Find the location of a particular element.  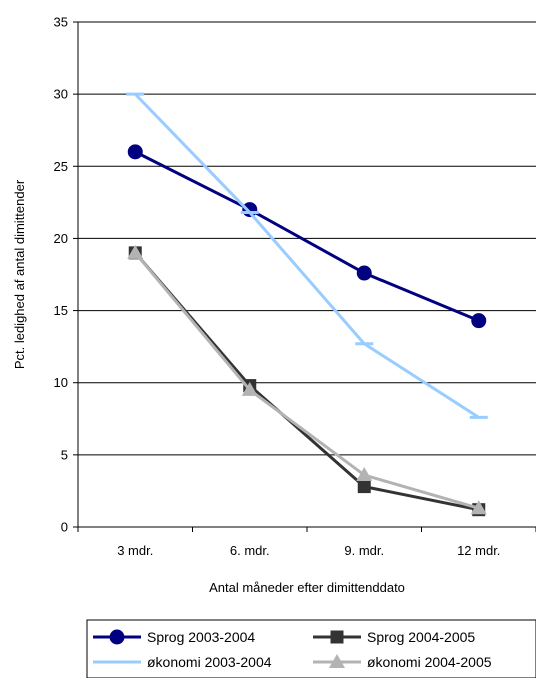

legend-item: økonomi 2003-2004 is located at coordinates (182, 662).